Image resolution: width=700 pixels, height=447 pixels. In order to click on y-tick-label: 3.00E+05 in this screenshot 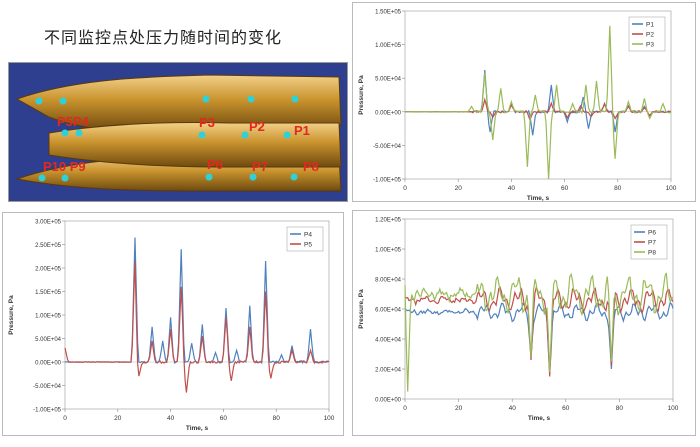, I will do `click(48, 223)`.